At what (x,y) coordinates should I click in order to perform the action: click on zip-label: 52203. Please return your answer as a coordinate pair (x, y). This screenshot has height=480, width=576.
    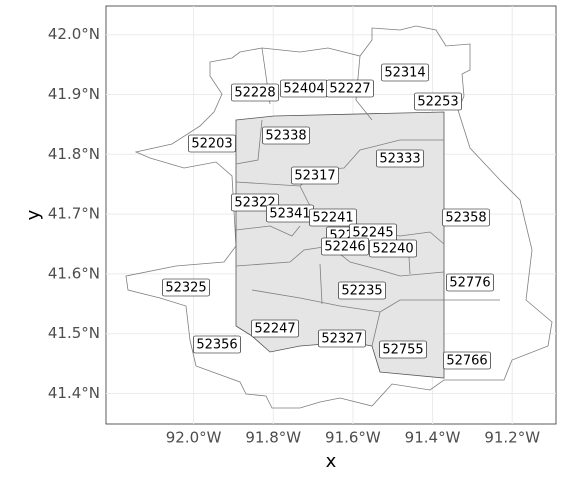
    Looking at the image, I should click on (212, 143).